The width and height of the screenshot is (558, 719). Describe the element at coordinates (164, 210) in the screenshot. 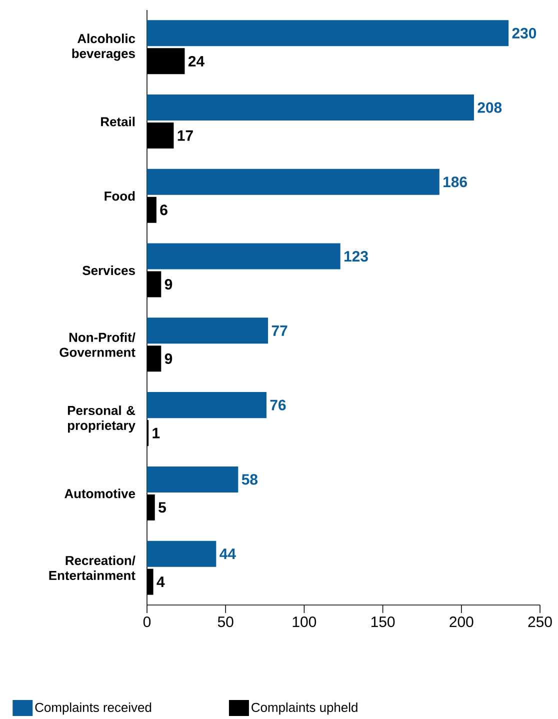

I see `data-label: 6` at that location.